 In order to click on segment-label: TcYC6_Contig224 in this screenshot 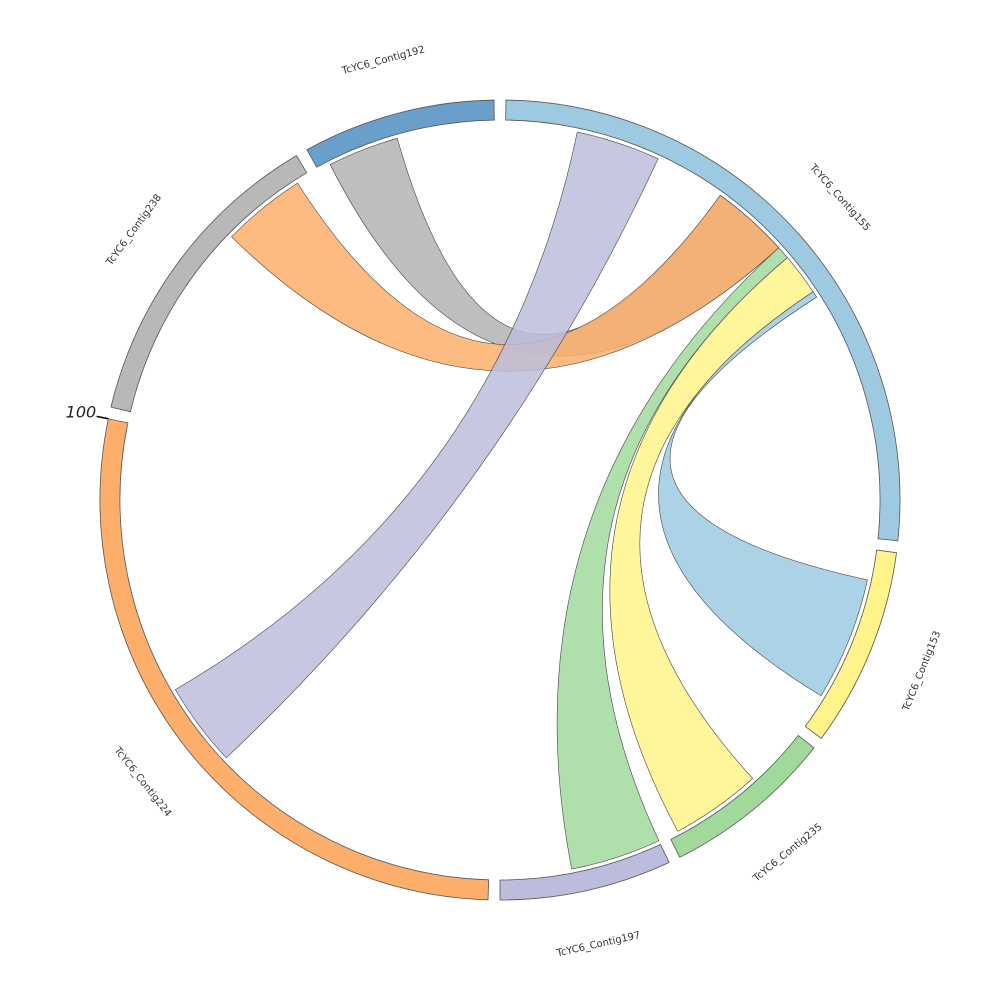, I will do `click(142, 782)`.